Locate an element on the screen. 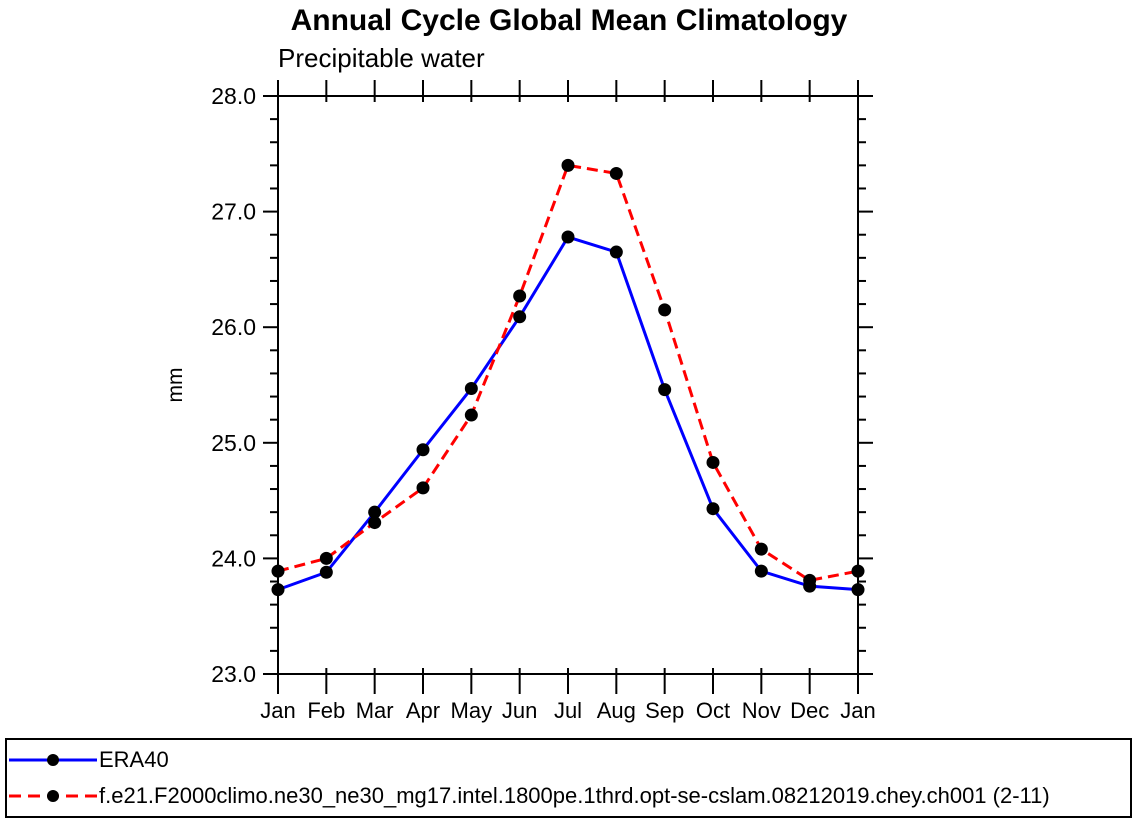 Image resolution: width=1138 pixels, height=824 pixels. y-axis-tick-label: 28.0 is located at coordinates (233, 96).